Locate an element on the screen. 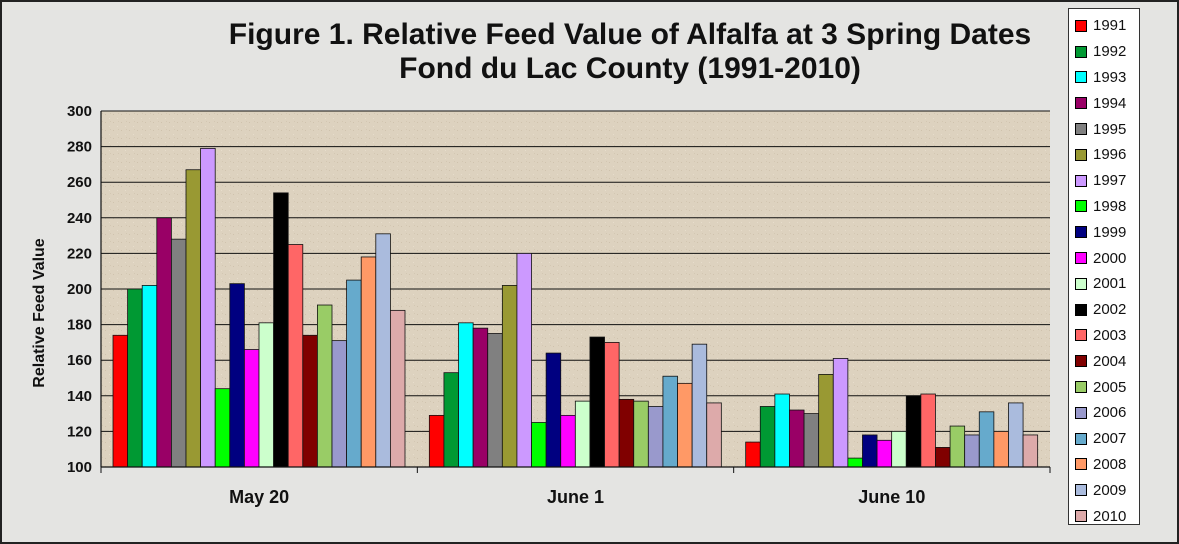 The height and width of the screenshot is (544, 1179). legend-label: 2001 is located at coordinates (1110, 284).